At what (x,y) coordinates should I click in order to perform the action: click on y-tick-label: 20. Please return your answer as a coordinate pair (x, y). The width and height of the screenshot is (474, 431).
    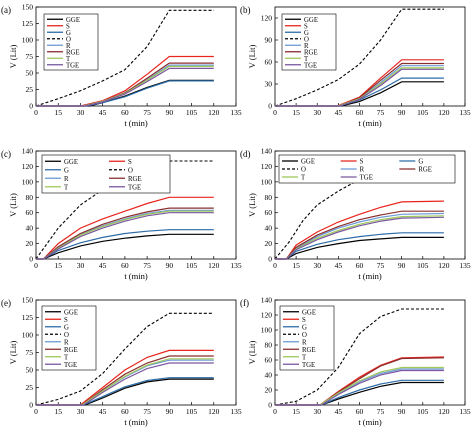
    Looking at the image, I should click on (269, 390).